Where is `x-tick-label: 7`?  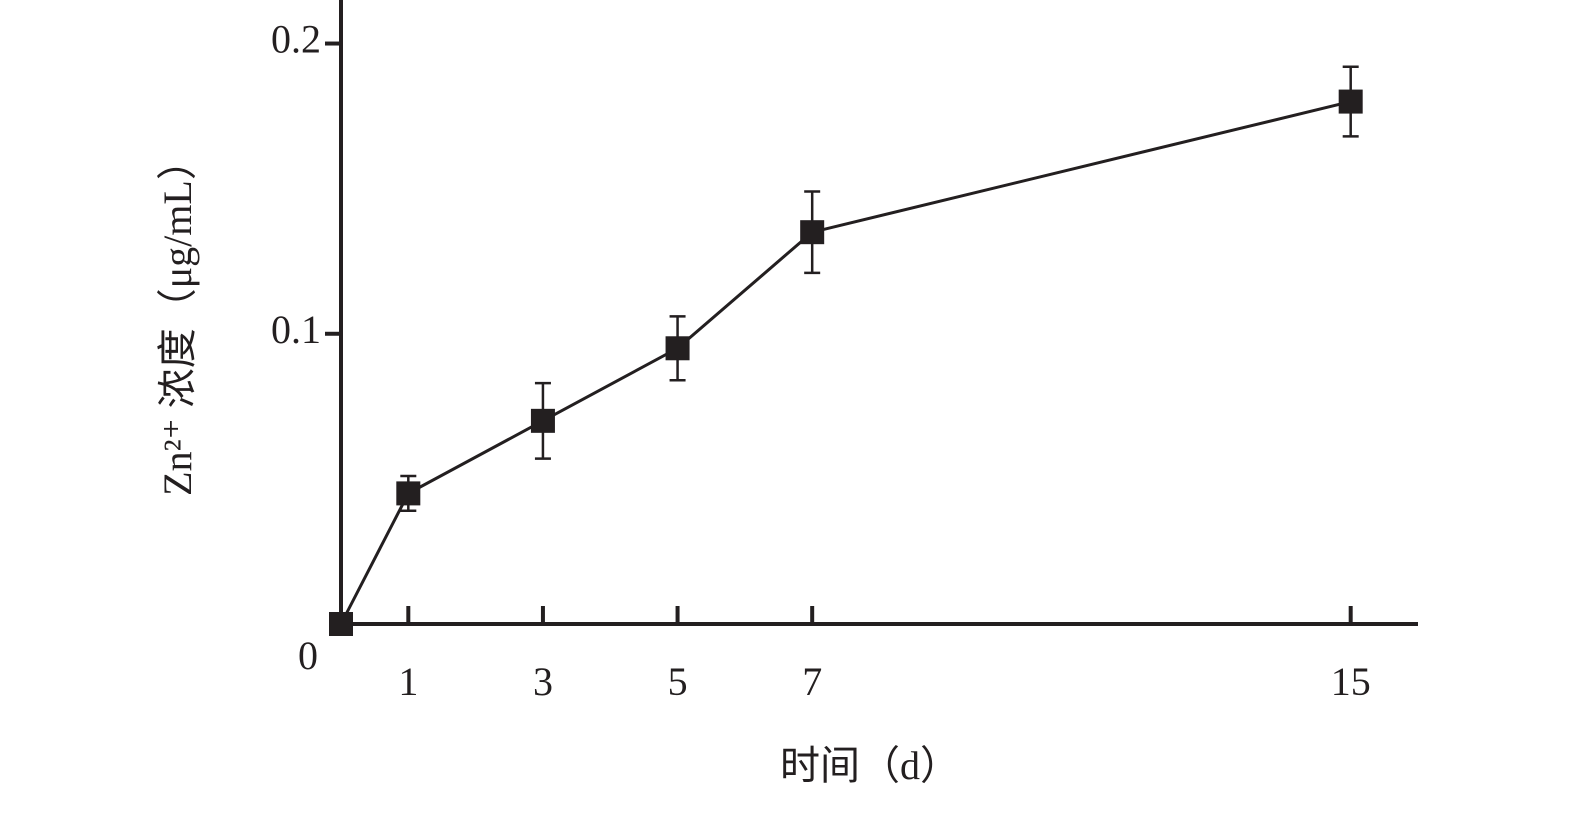
x-tick-label: 7 is located at coordinates (812, 681).